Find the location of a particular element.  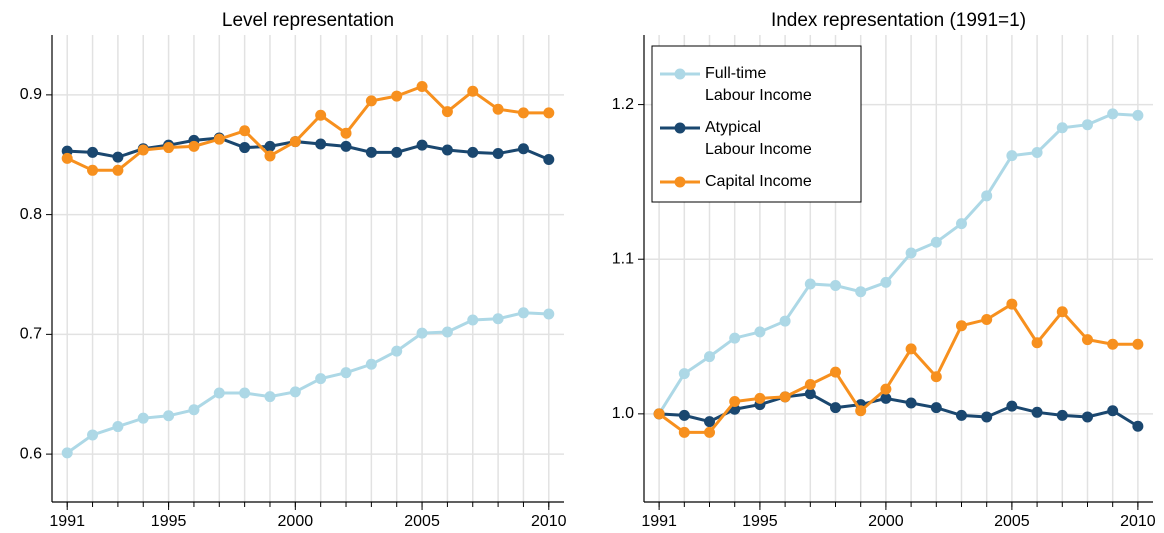

y-tick-label: 0.8 is located at coordinates (31, 214).